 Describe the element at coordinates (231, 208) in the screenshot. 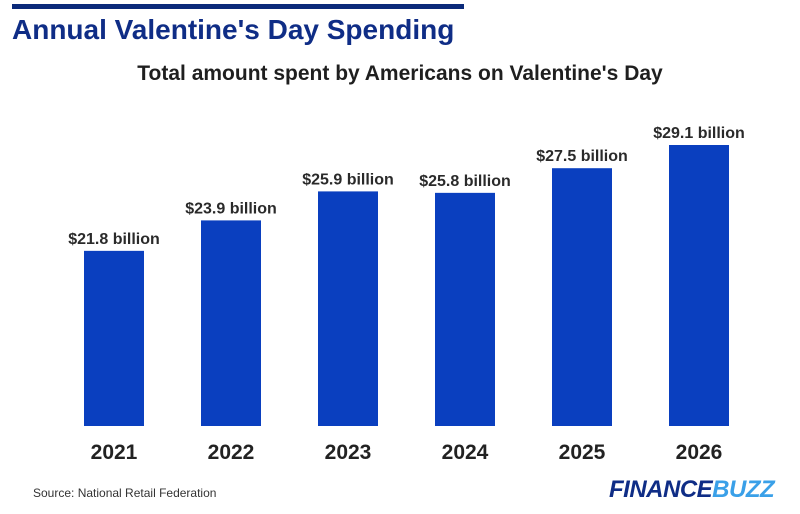

I see `data-label-2022: $23.9 billion` at that location.